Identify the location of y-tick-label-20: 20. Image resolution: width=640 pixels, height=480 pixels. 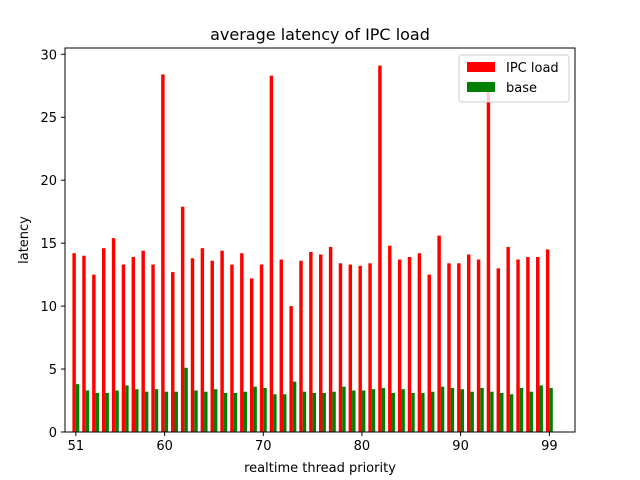
(48, 181).